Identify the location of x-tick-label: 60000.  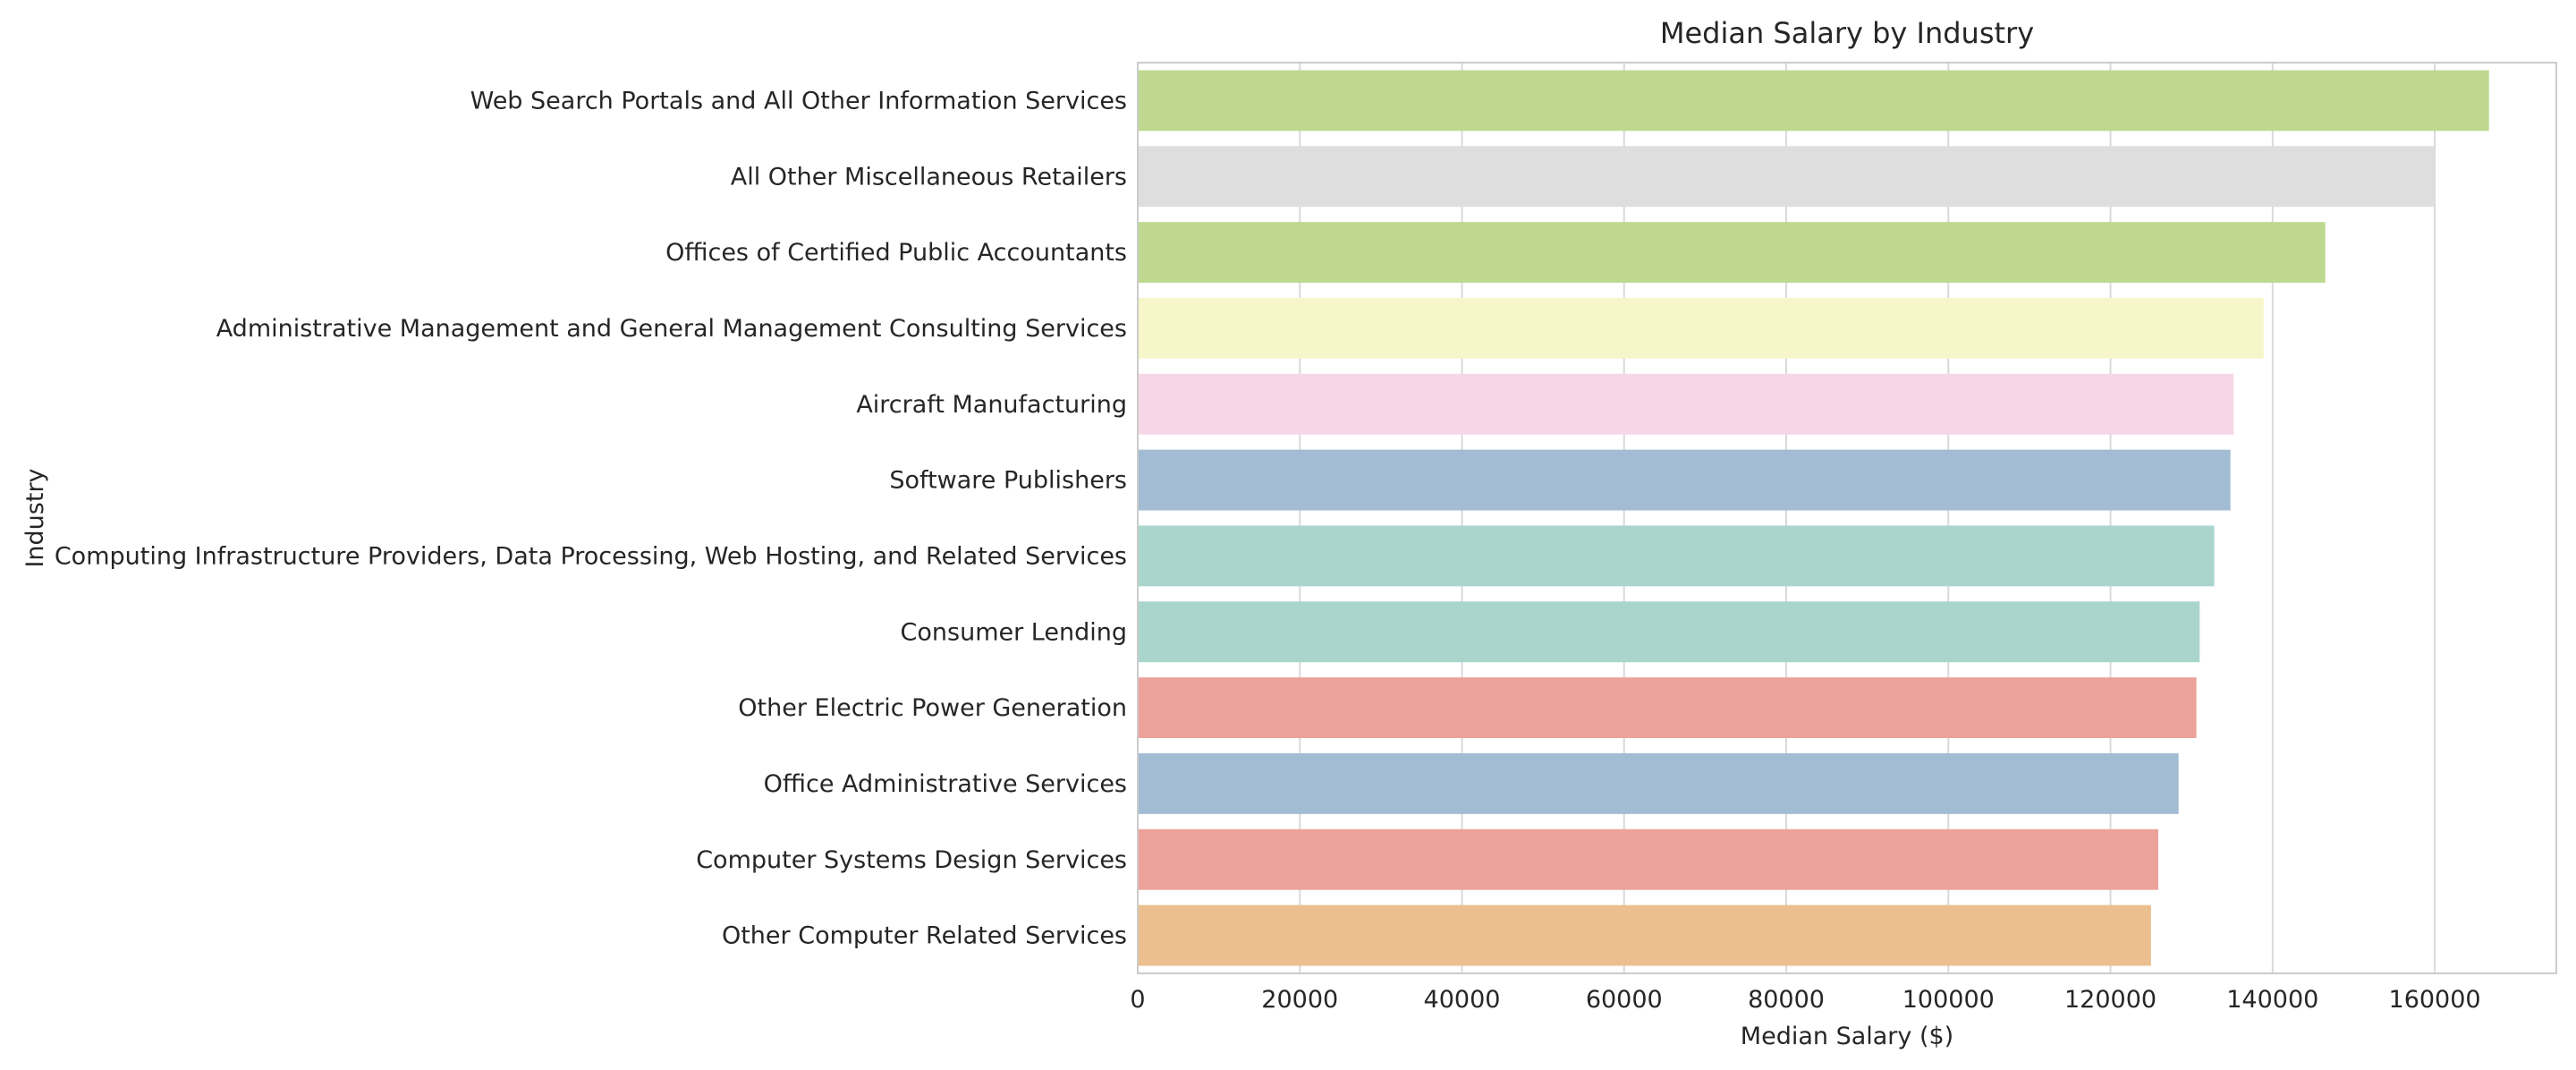
(1624, 1000).